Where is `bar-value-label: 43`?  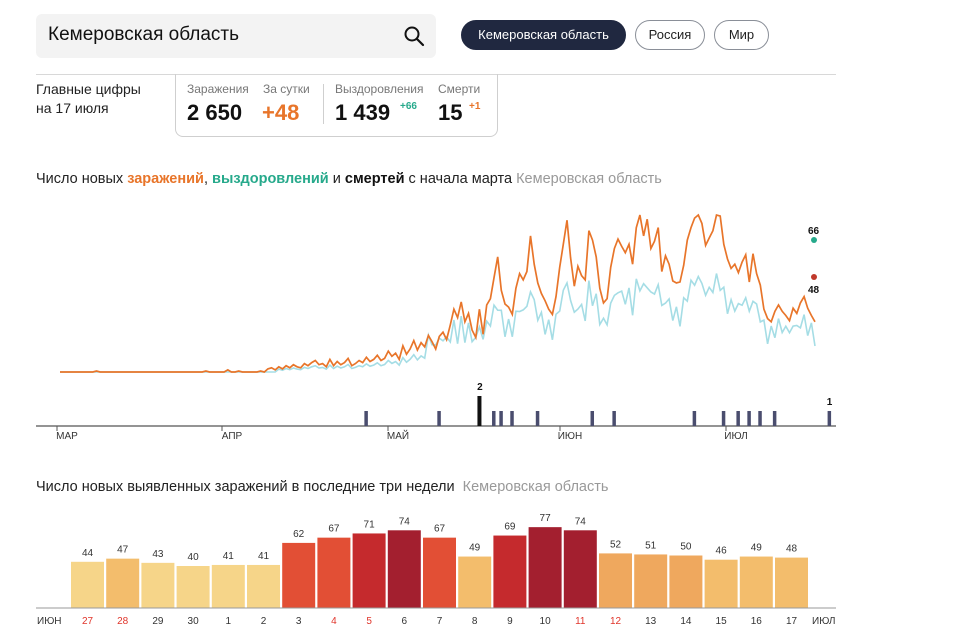 bar-value-label: 43 is located at coordinates (158, 554).